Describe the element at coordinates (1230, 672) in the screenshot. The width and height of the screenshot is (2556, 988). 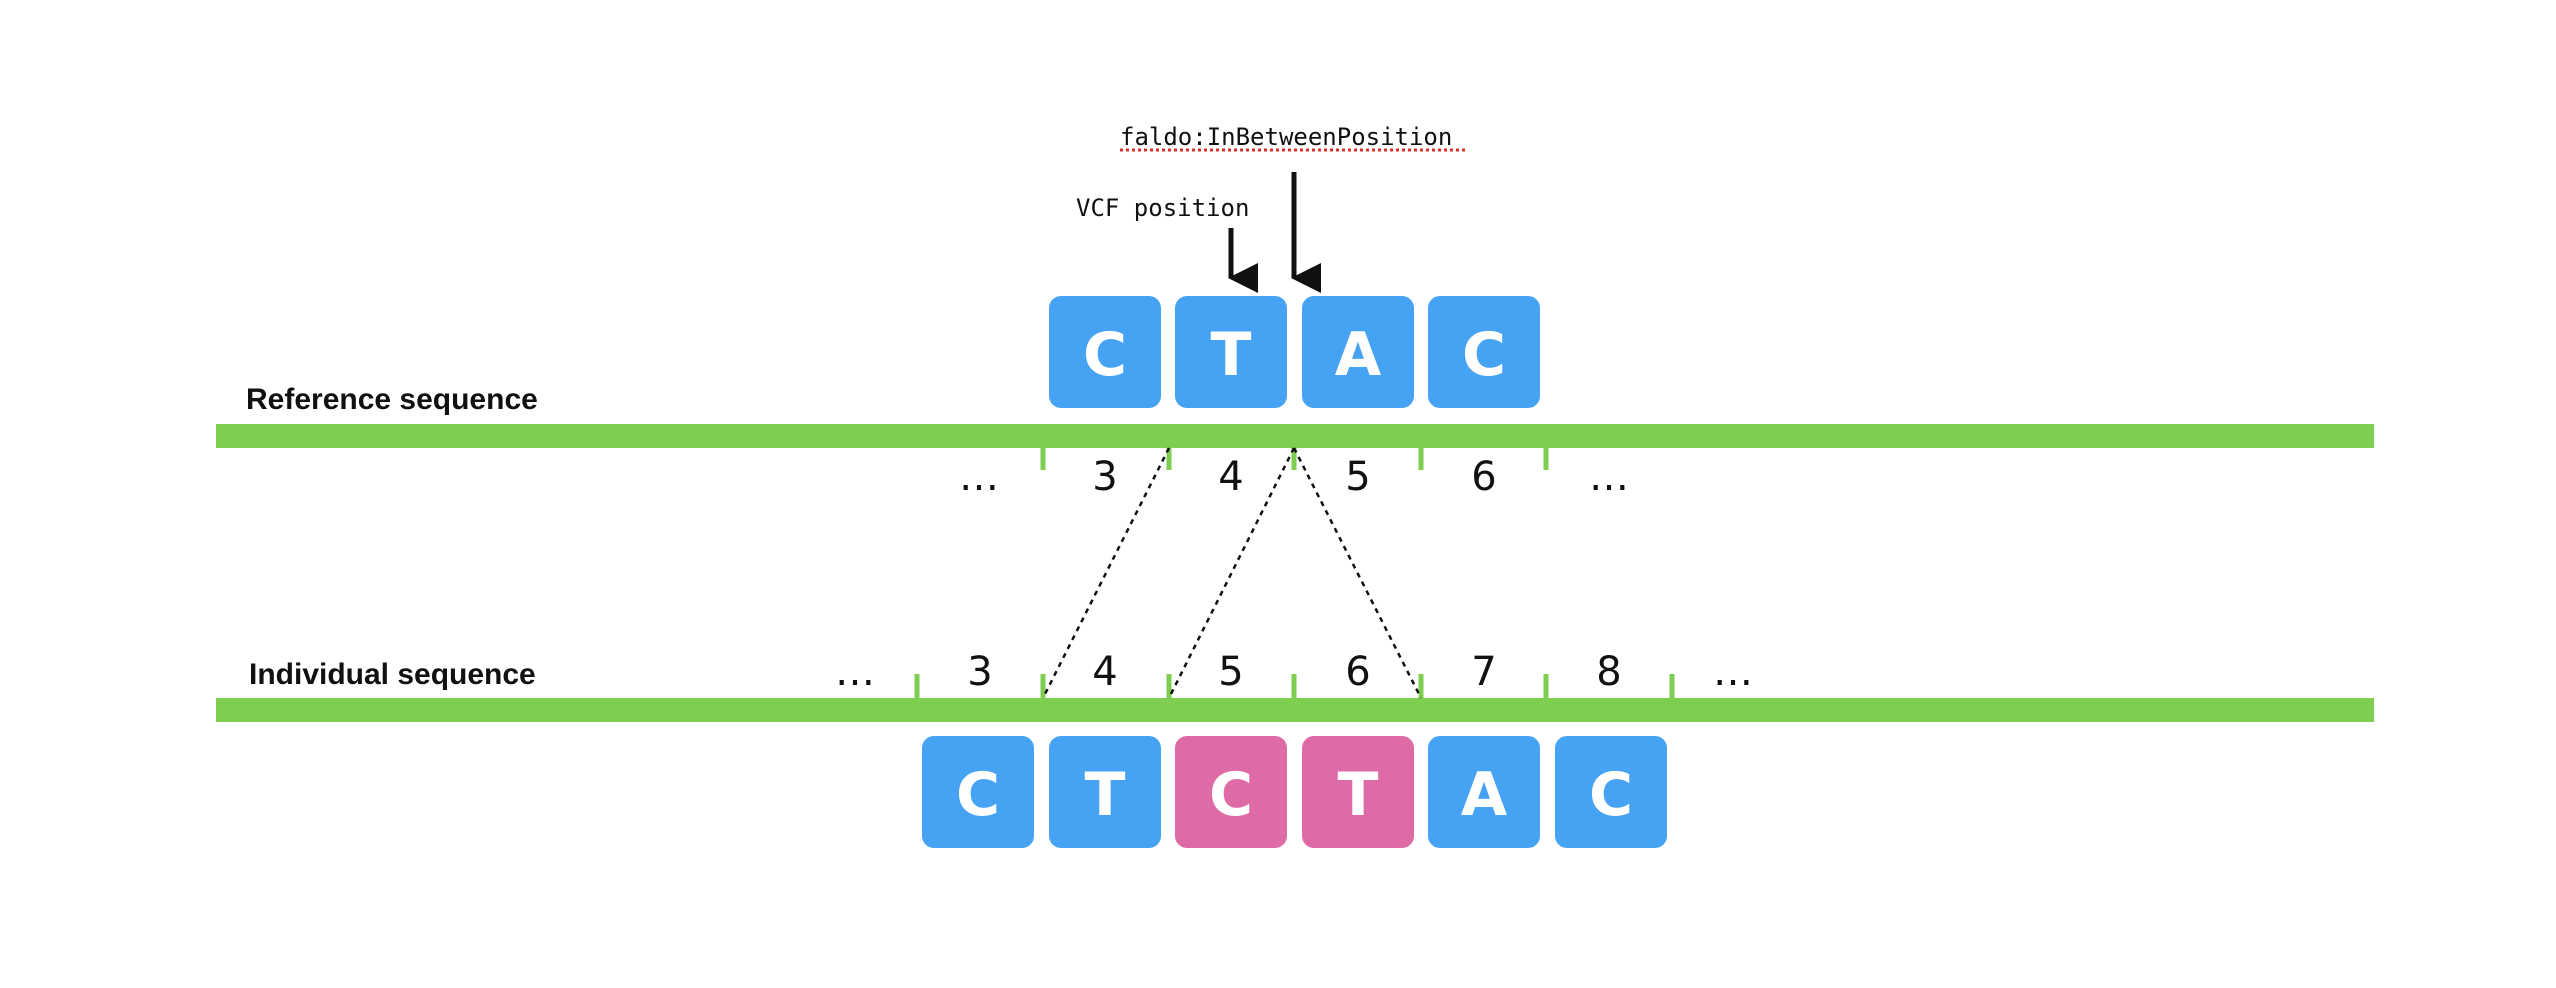
I see `individual-position: 5` at that location.